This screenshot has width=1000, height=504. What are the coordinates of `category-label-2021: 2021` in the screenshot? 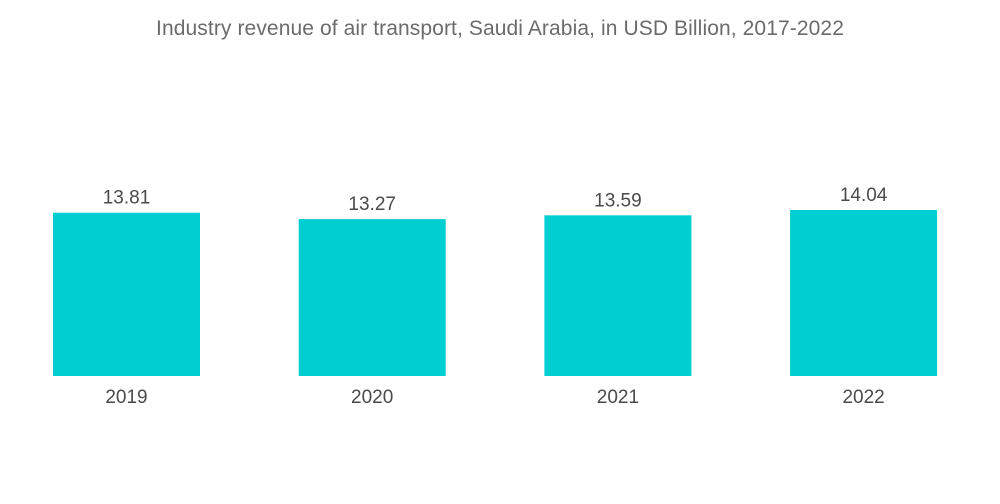 It's located at (618, 397).